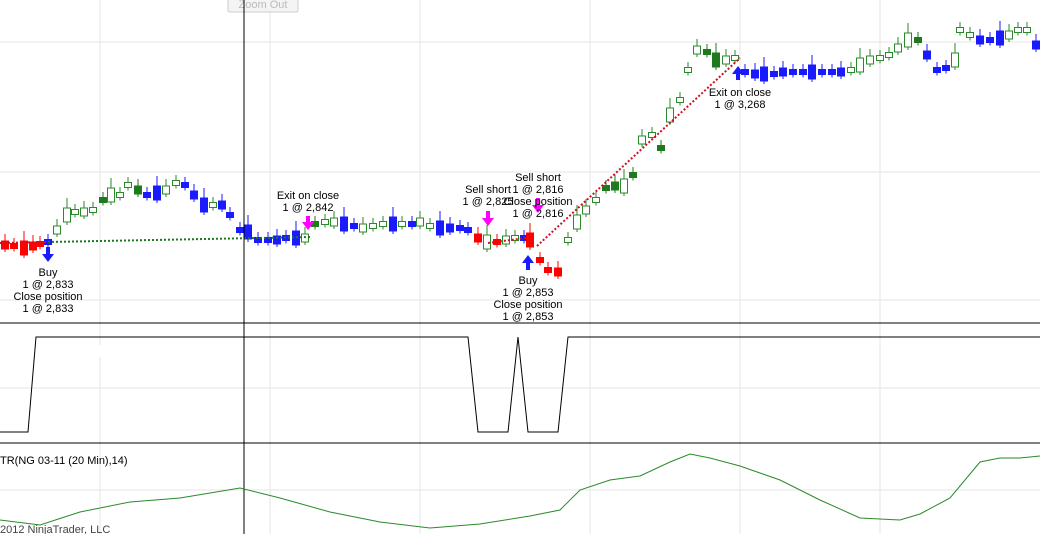 The image size is (1040, 534). What do you see at coordinates (64, 461) in the screenshot?
I see `indicator-label: TR(NG 03-11 (20 Min),14)` at bounding box center [64, 461].